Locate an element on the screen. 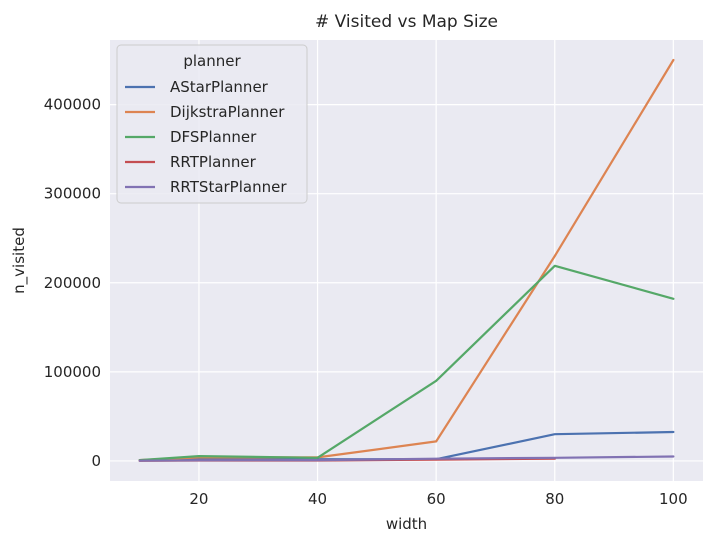 The image size is (713, 539). legend-label: DijkstraPlanner is located at coordinates (227, 112).